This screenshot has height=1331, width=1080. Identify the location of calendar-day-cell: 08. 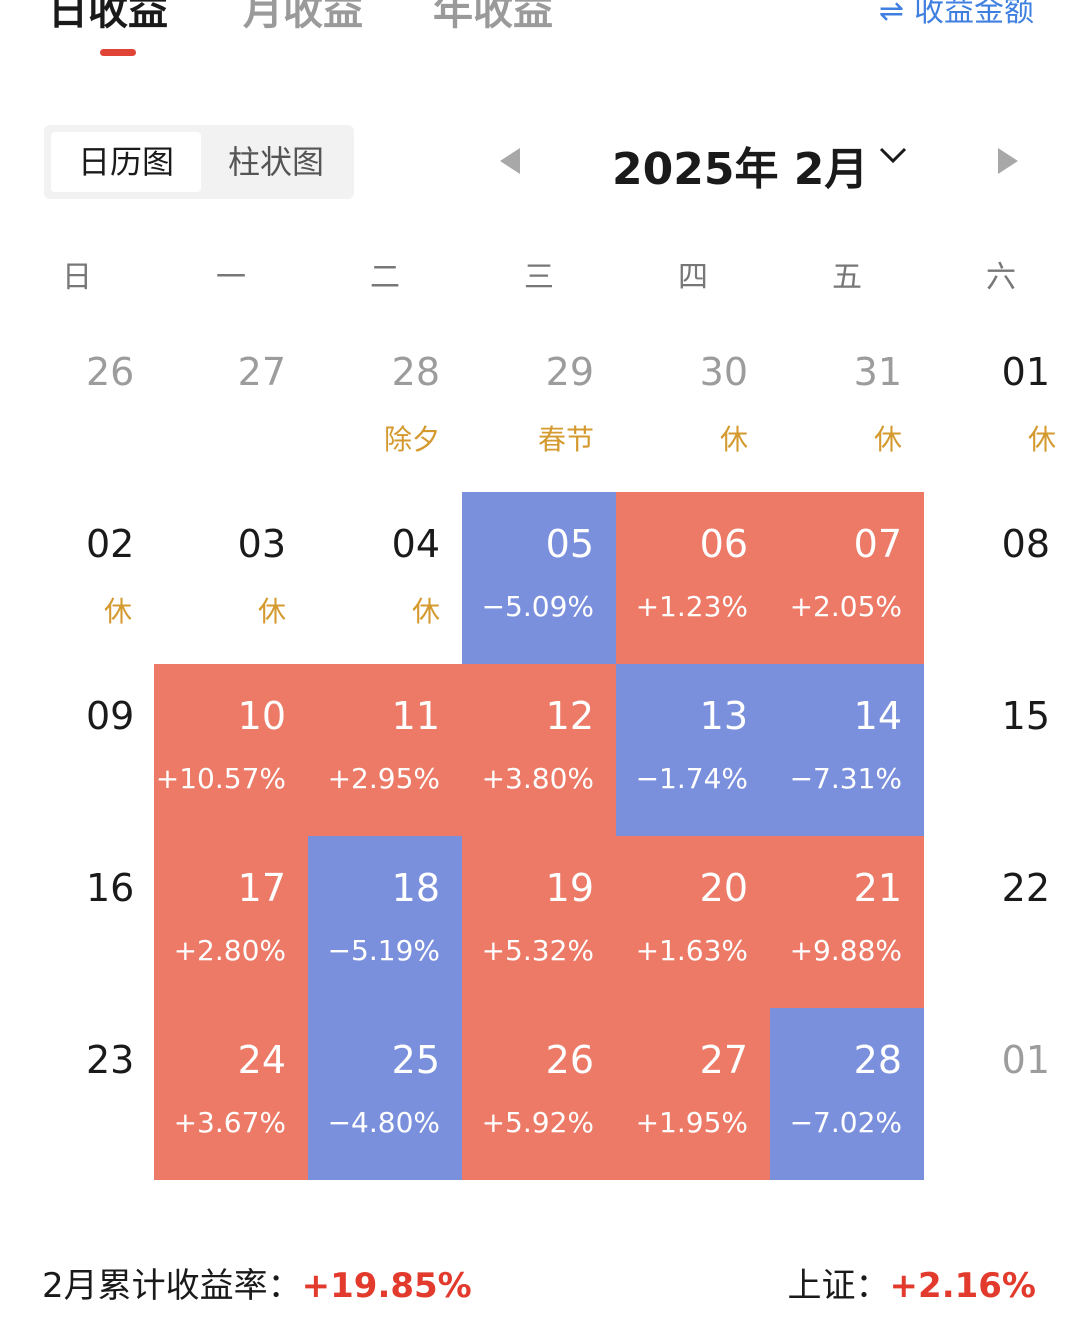
(1001, 578).